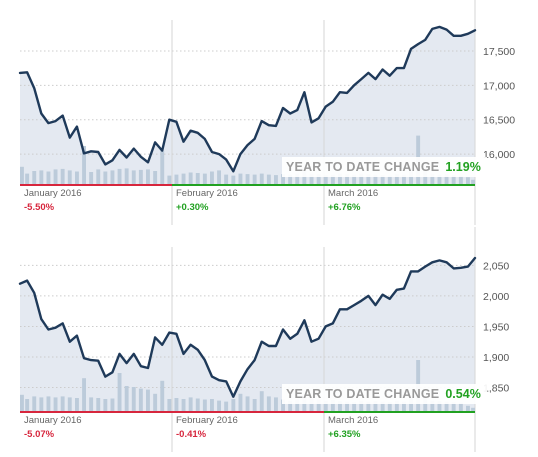 The image size is (538, 457). What do you see at coordinates (499, 121) in the screenshot?
I see `y-tick-label: 16,500` at bounding box center [499, 121].